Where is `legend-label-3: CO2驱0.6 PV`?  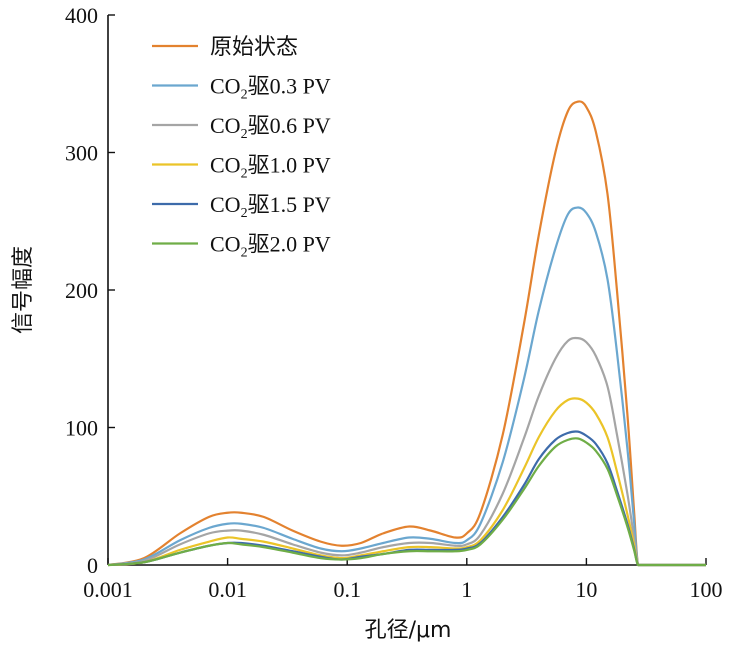
legend-label-3: CO2驱0.6 PV is located at coordinates (270, 127).